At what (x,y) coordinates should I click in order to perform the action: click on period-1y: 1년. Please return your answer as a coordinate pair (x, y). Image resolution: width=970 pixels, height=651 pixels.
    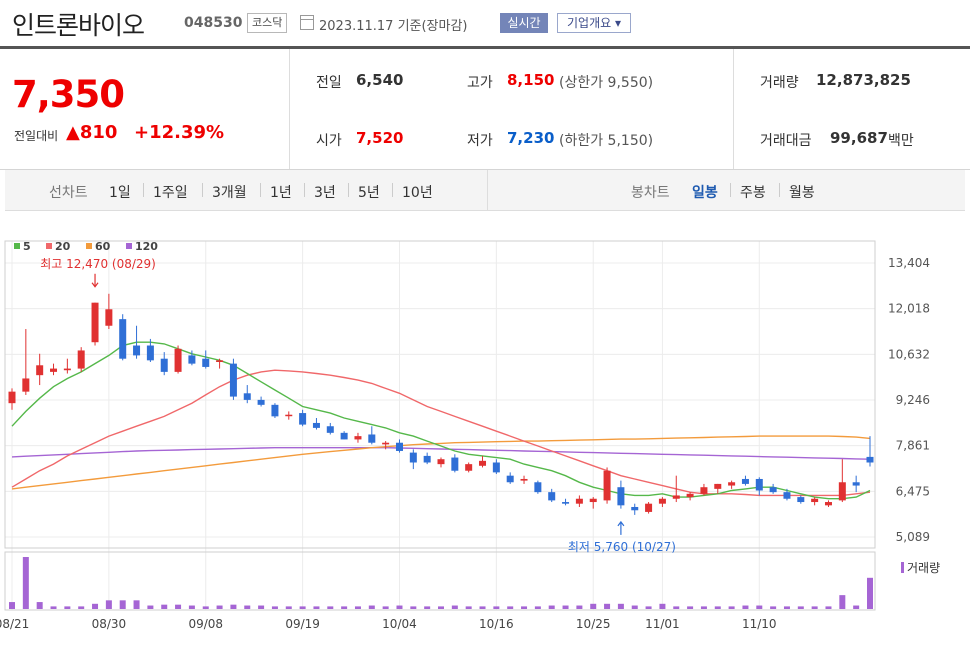
    Looking at the image, I should click on (281, 193).